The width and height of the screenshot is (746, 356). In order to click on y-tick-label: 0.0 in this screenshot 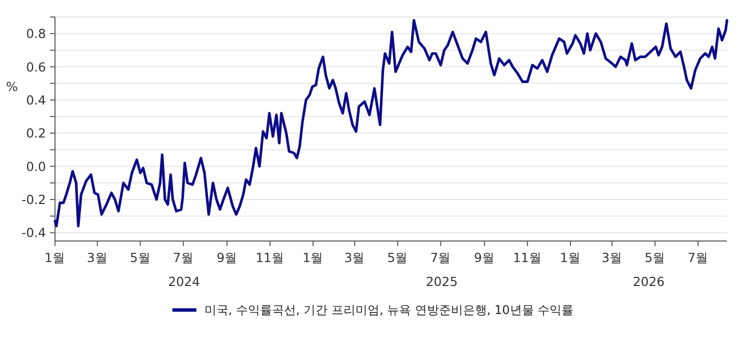, I will do `click(36, 166)`.